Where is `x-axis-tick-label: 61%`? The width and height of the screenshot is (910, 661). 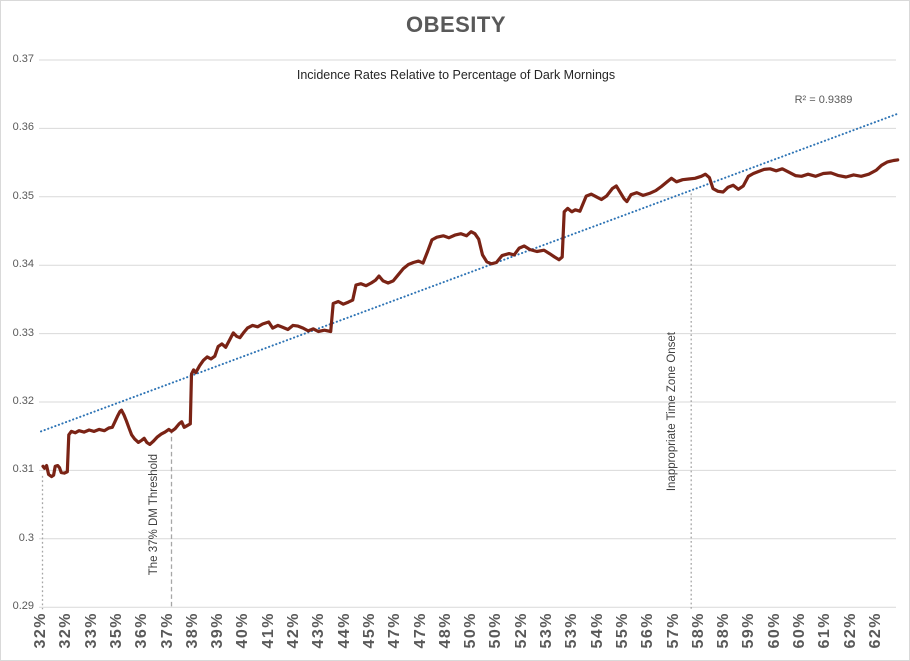
x-axis-tick-label: 61% is located at coordinates (824, 630).